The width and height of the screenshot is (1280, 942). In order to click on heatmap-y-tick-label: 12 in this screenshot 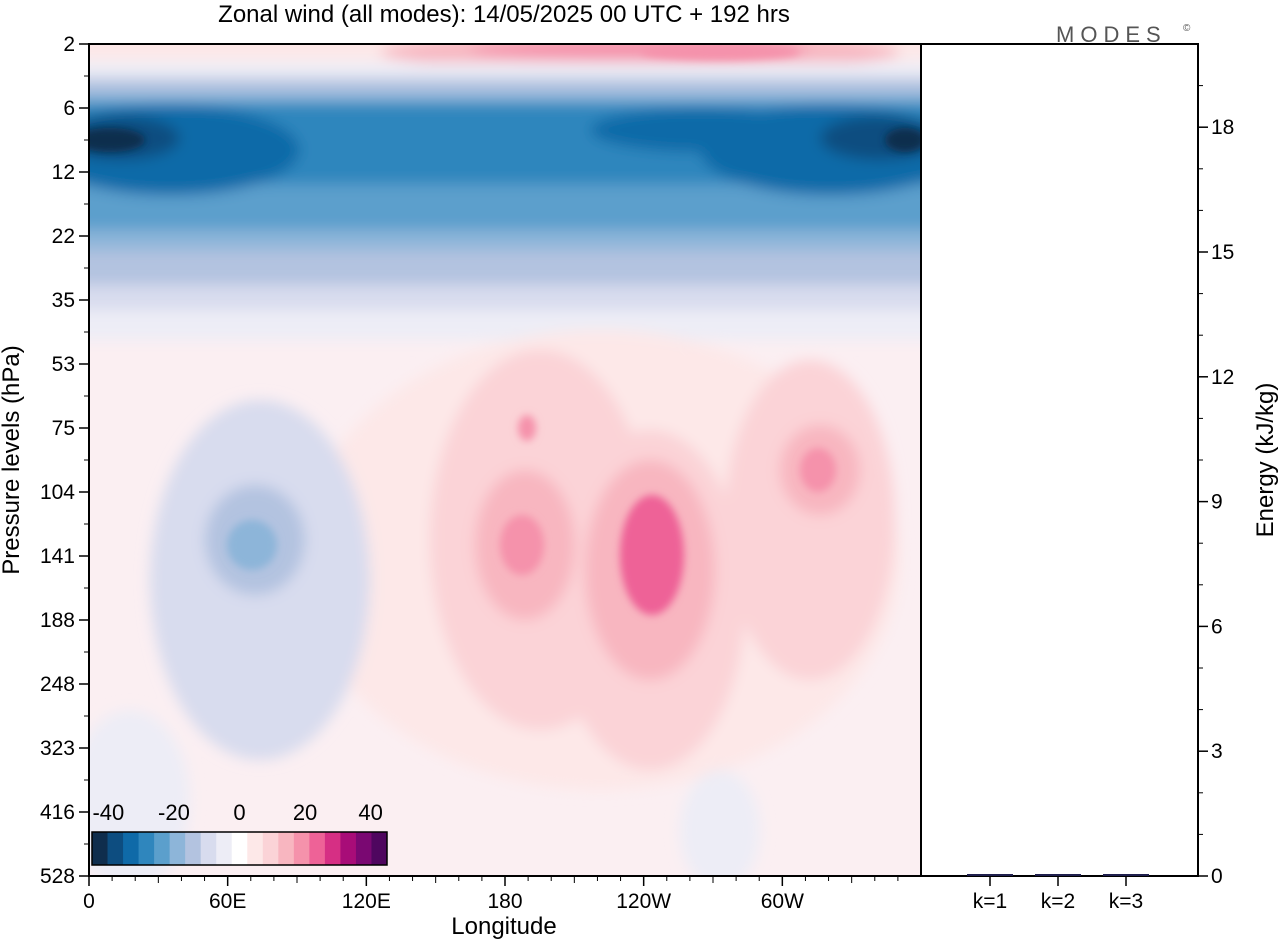, I will do `click(63, 172)`.